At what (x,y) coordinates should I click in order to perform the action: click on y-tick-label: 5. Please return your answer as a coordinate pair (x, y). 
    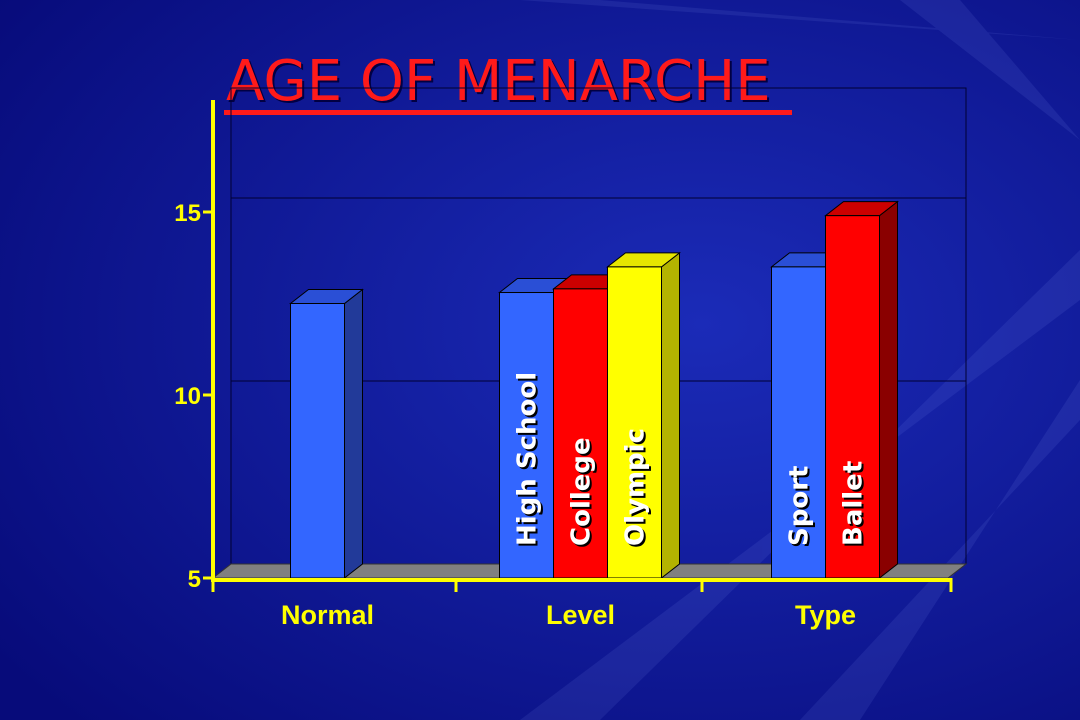
    Looking at the image, I should click on (194, 579).